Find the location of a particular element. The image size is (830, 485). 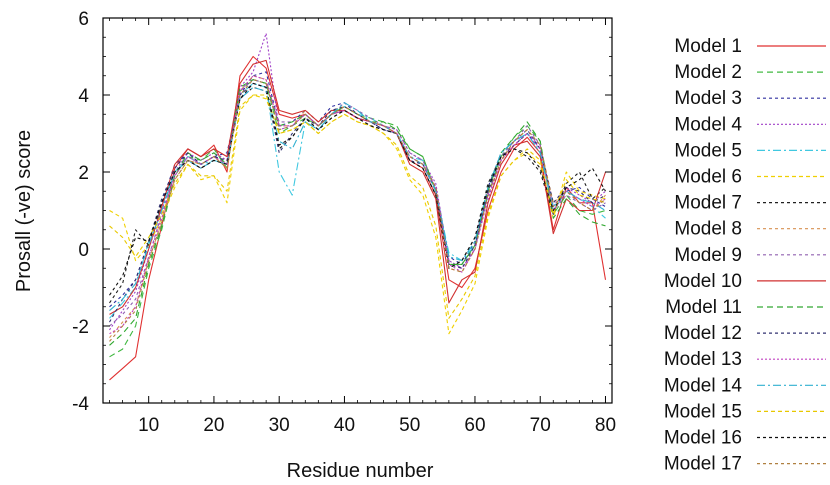

y-tick-label: -4 is located at coordinates (80, 404).